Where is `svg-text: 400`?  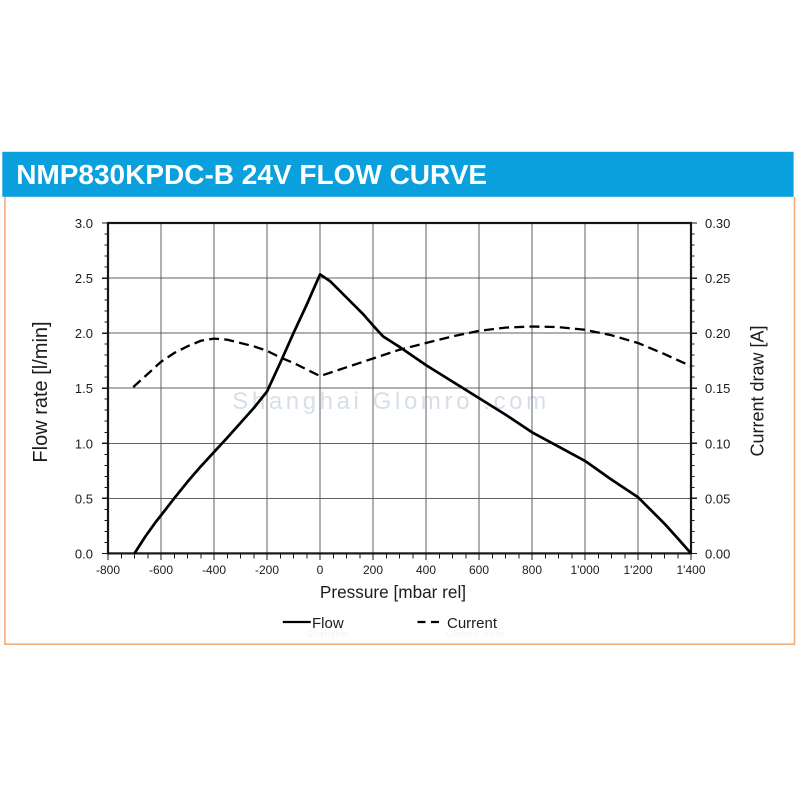 svg-text: 400 is located at coordinates (426, 570).